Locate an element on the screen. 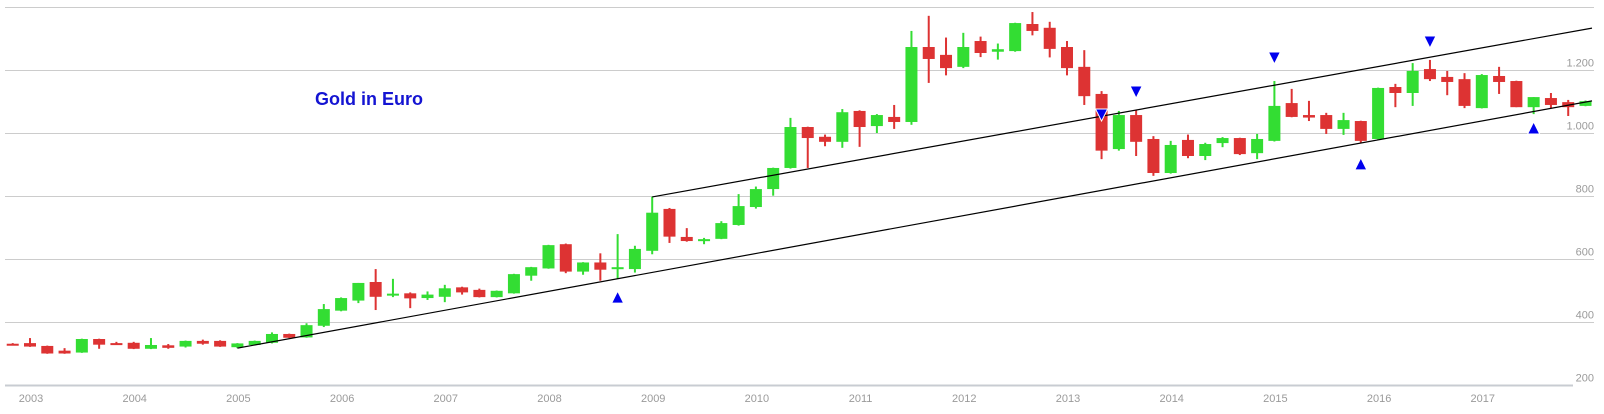  y-axis-labels: 200 400 600 800 1.000 1.200 is located at coordinates (1580, 221).